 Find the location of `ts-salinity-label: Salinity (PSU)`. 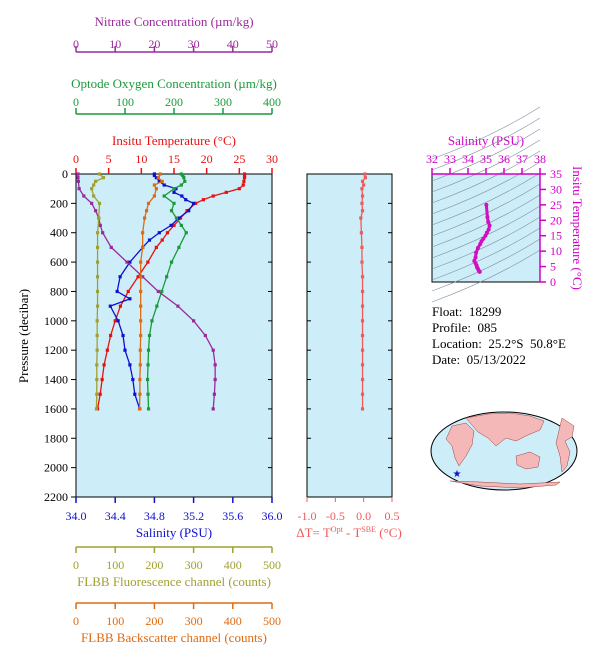

ts-salinity-label: Salinity (PSU) is located at coordinates (486, 140).